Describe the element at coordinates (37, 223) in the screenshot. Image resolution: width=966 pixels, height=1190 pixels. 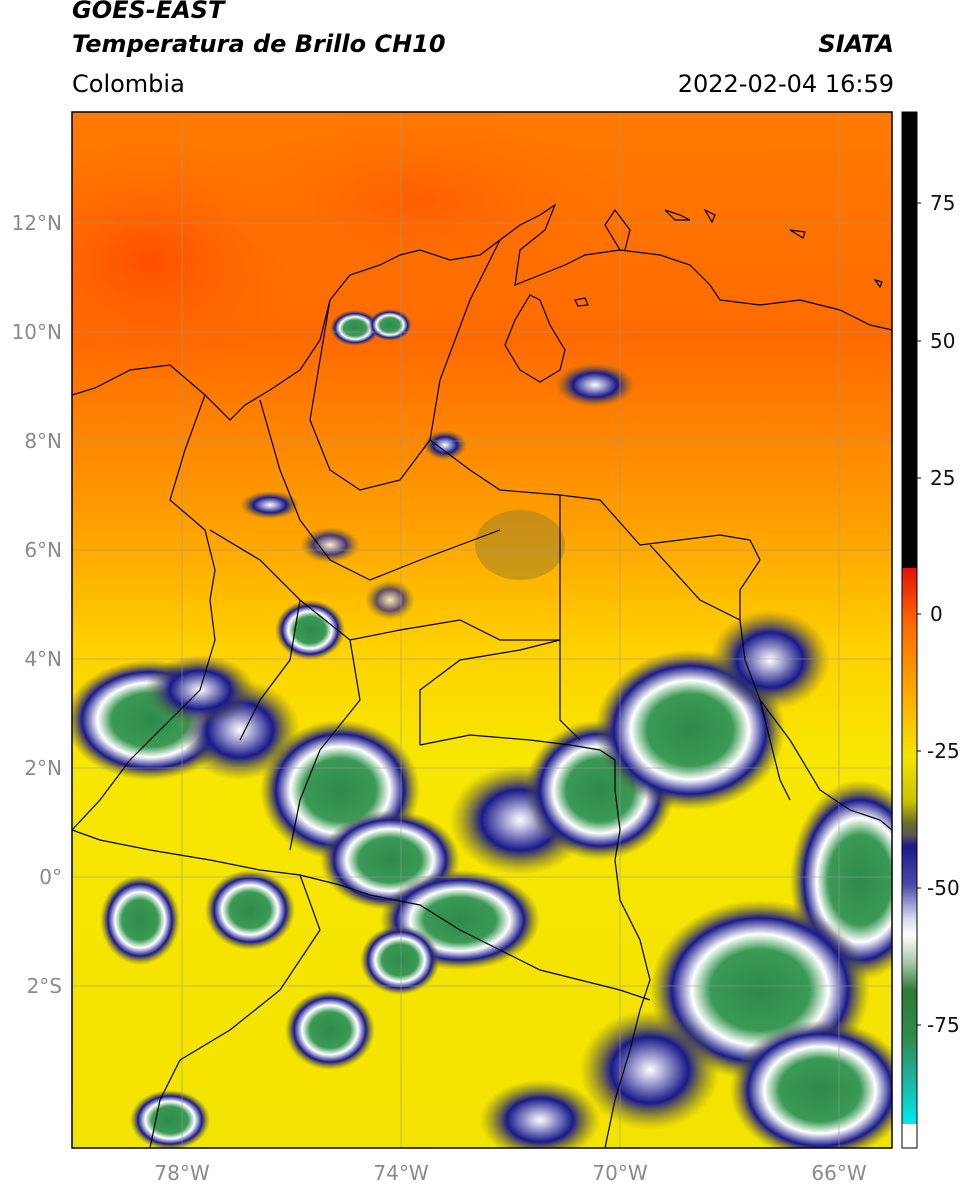
I see `lat-tick-label: 12°N` at that location.